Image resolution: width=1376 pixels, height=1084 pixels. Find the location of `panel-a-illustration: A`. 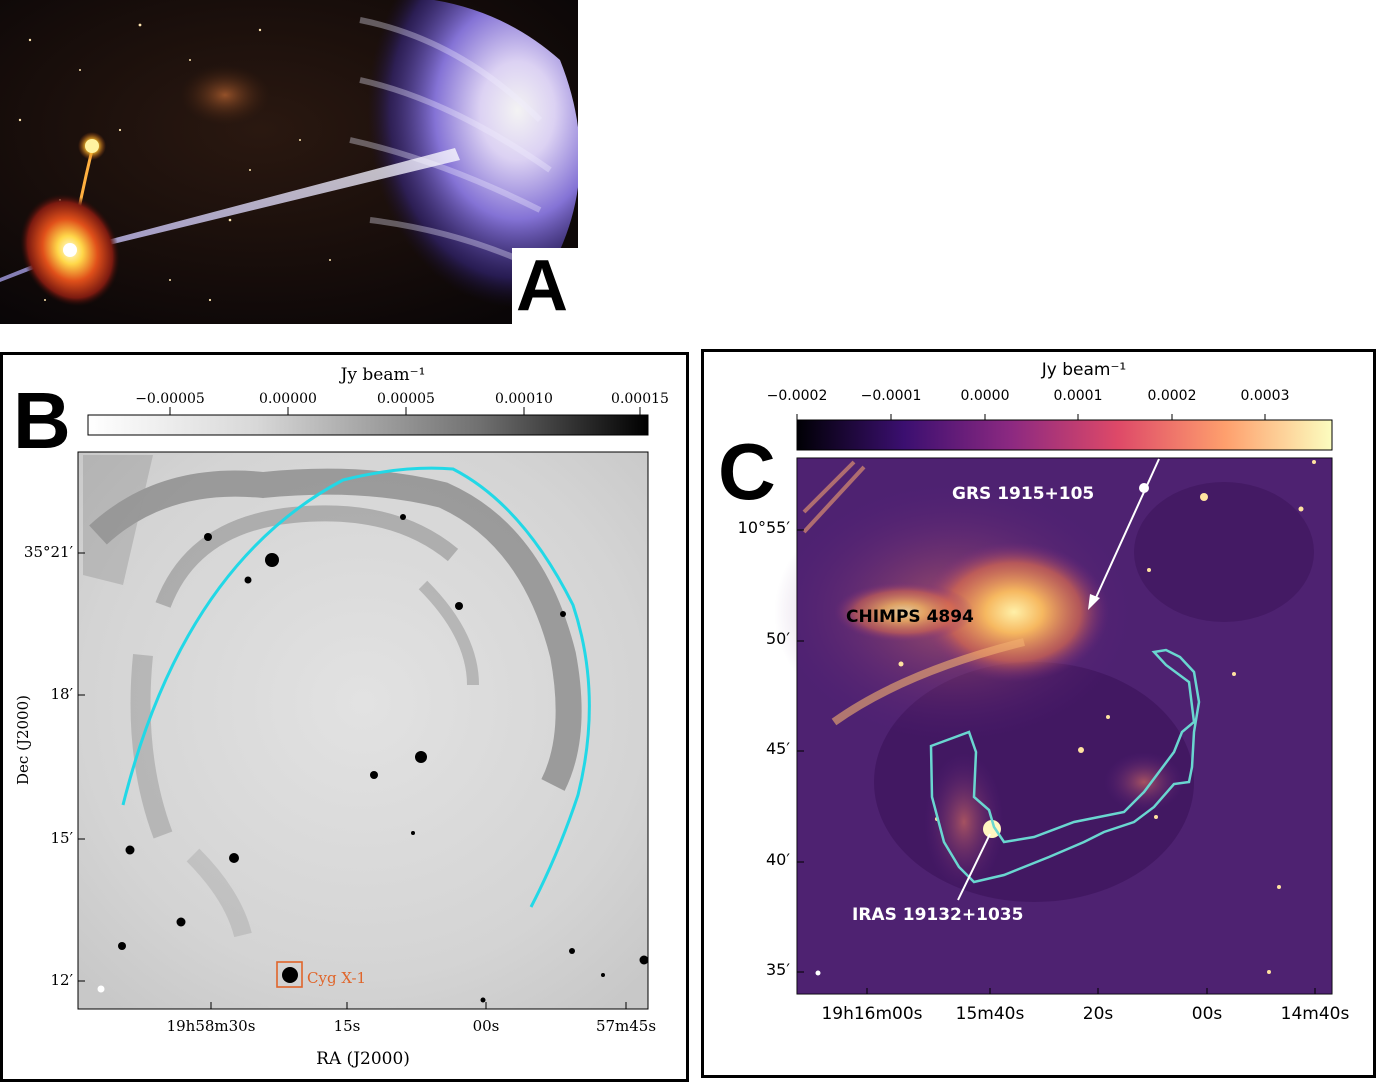

panel-a-illustration: A is located at coordinates (289, 162).